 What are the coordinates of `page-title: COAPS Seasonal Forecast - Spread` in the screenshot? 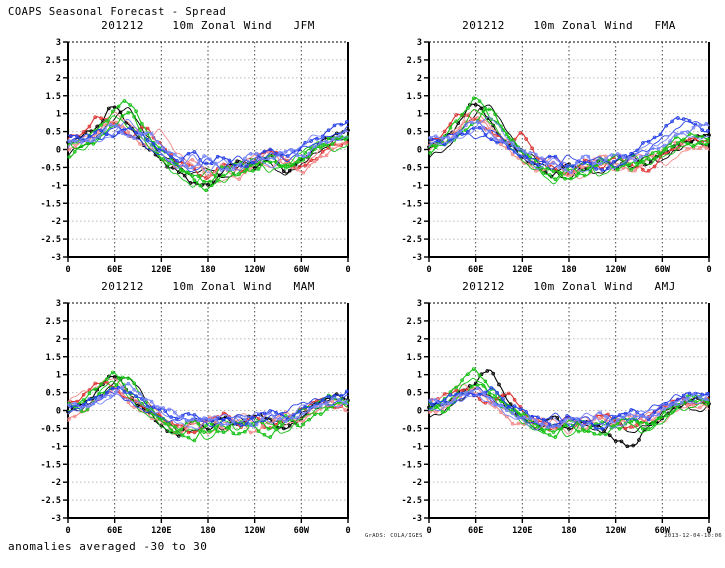 It's located at (117, 12).